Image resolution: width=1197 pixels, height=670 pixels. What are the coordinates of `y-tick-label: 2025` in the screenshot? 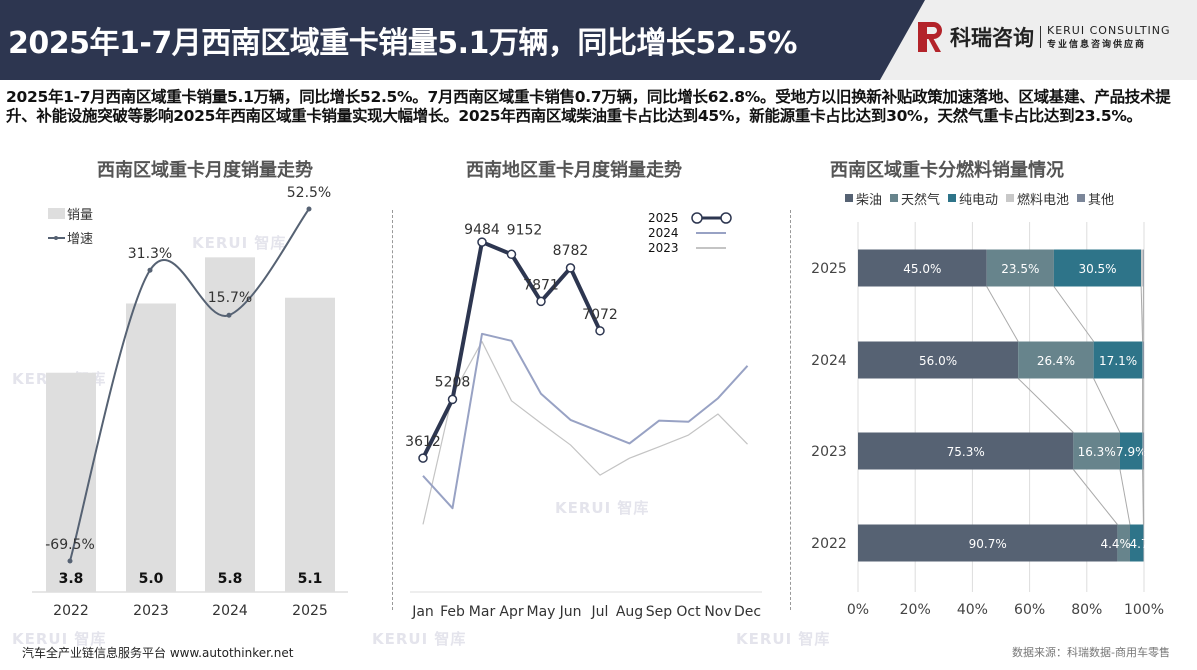 It's located at (829, 269).